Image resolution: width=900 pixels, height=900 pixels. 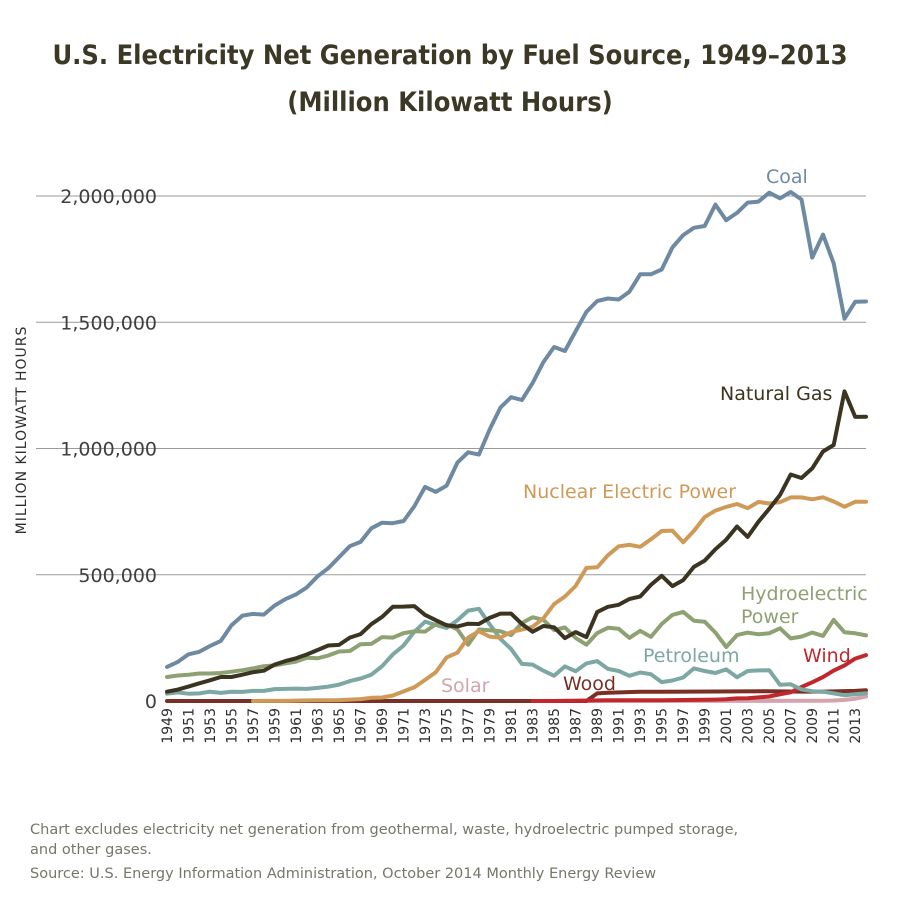 I want to click on x-tick-label: 1977, so click(x=469, y=726).